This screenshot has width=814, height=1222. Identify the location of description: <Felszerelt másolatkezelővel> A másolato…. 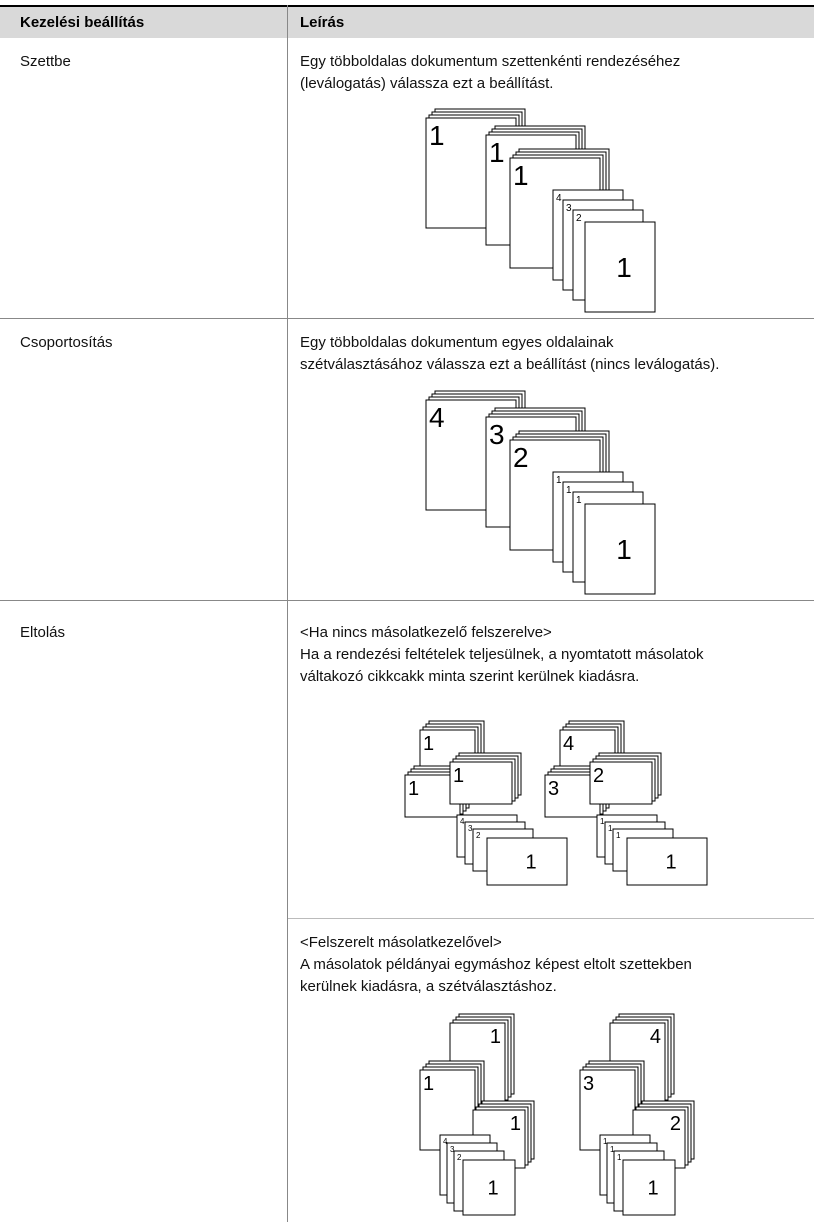
(496, 965).